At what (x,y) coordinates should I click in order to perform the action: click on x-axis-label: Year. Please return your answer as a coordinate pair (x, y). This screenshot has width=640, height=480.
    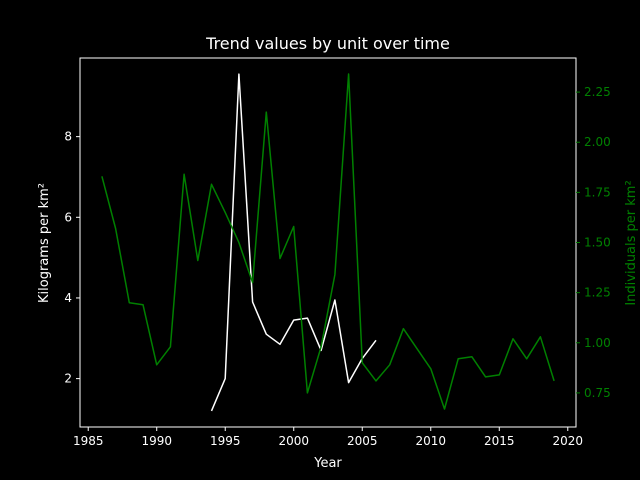
    Looking at the image, I should click on (327, 463).